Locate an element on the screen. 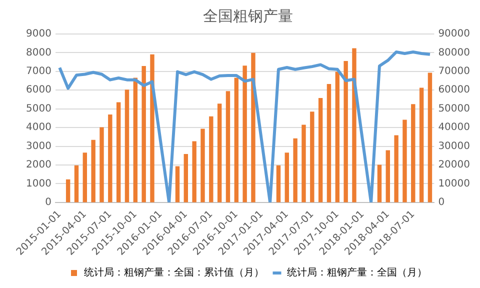 Image resolution: width=480 pixels, height=288 pixels. y2-tick-label: 40000 is located at coordinates (454, 128).